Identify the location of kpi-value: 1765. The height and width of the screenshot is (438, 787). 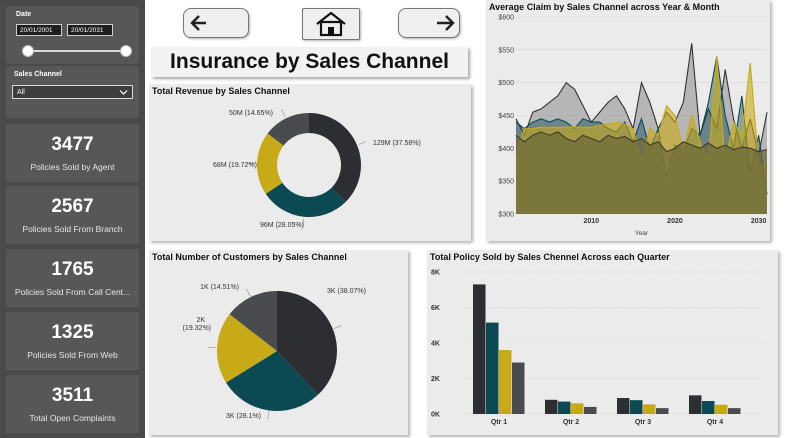
(72, 269).